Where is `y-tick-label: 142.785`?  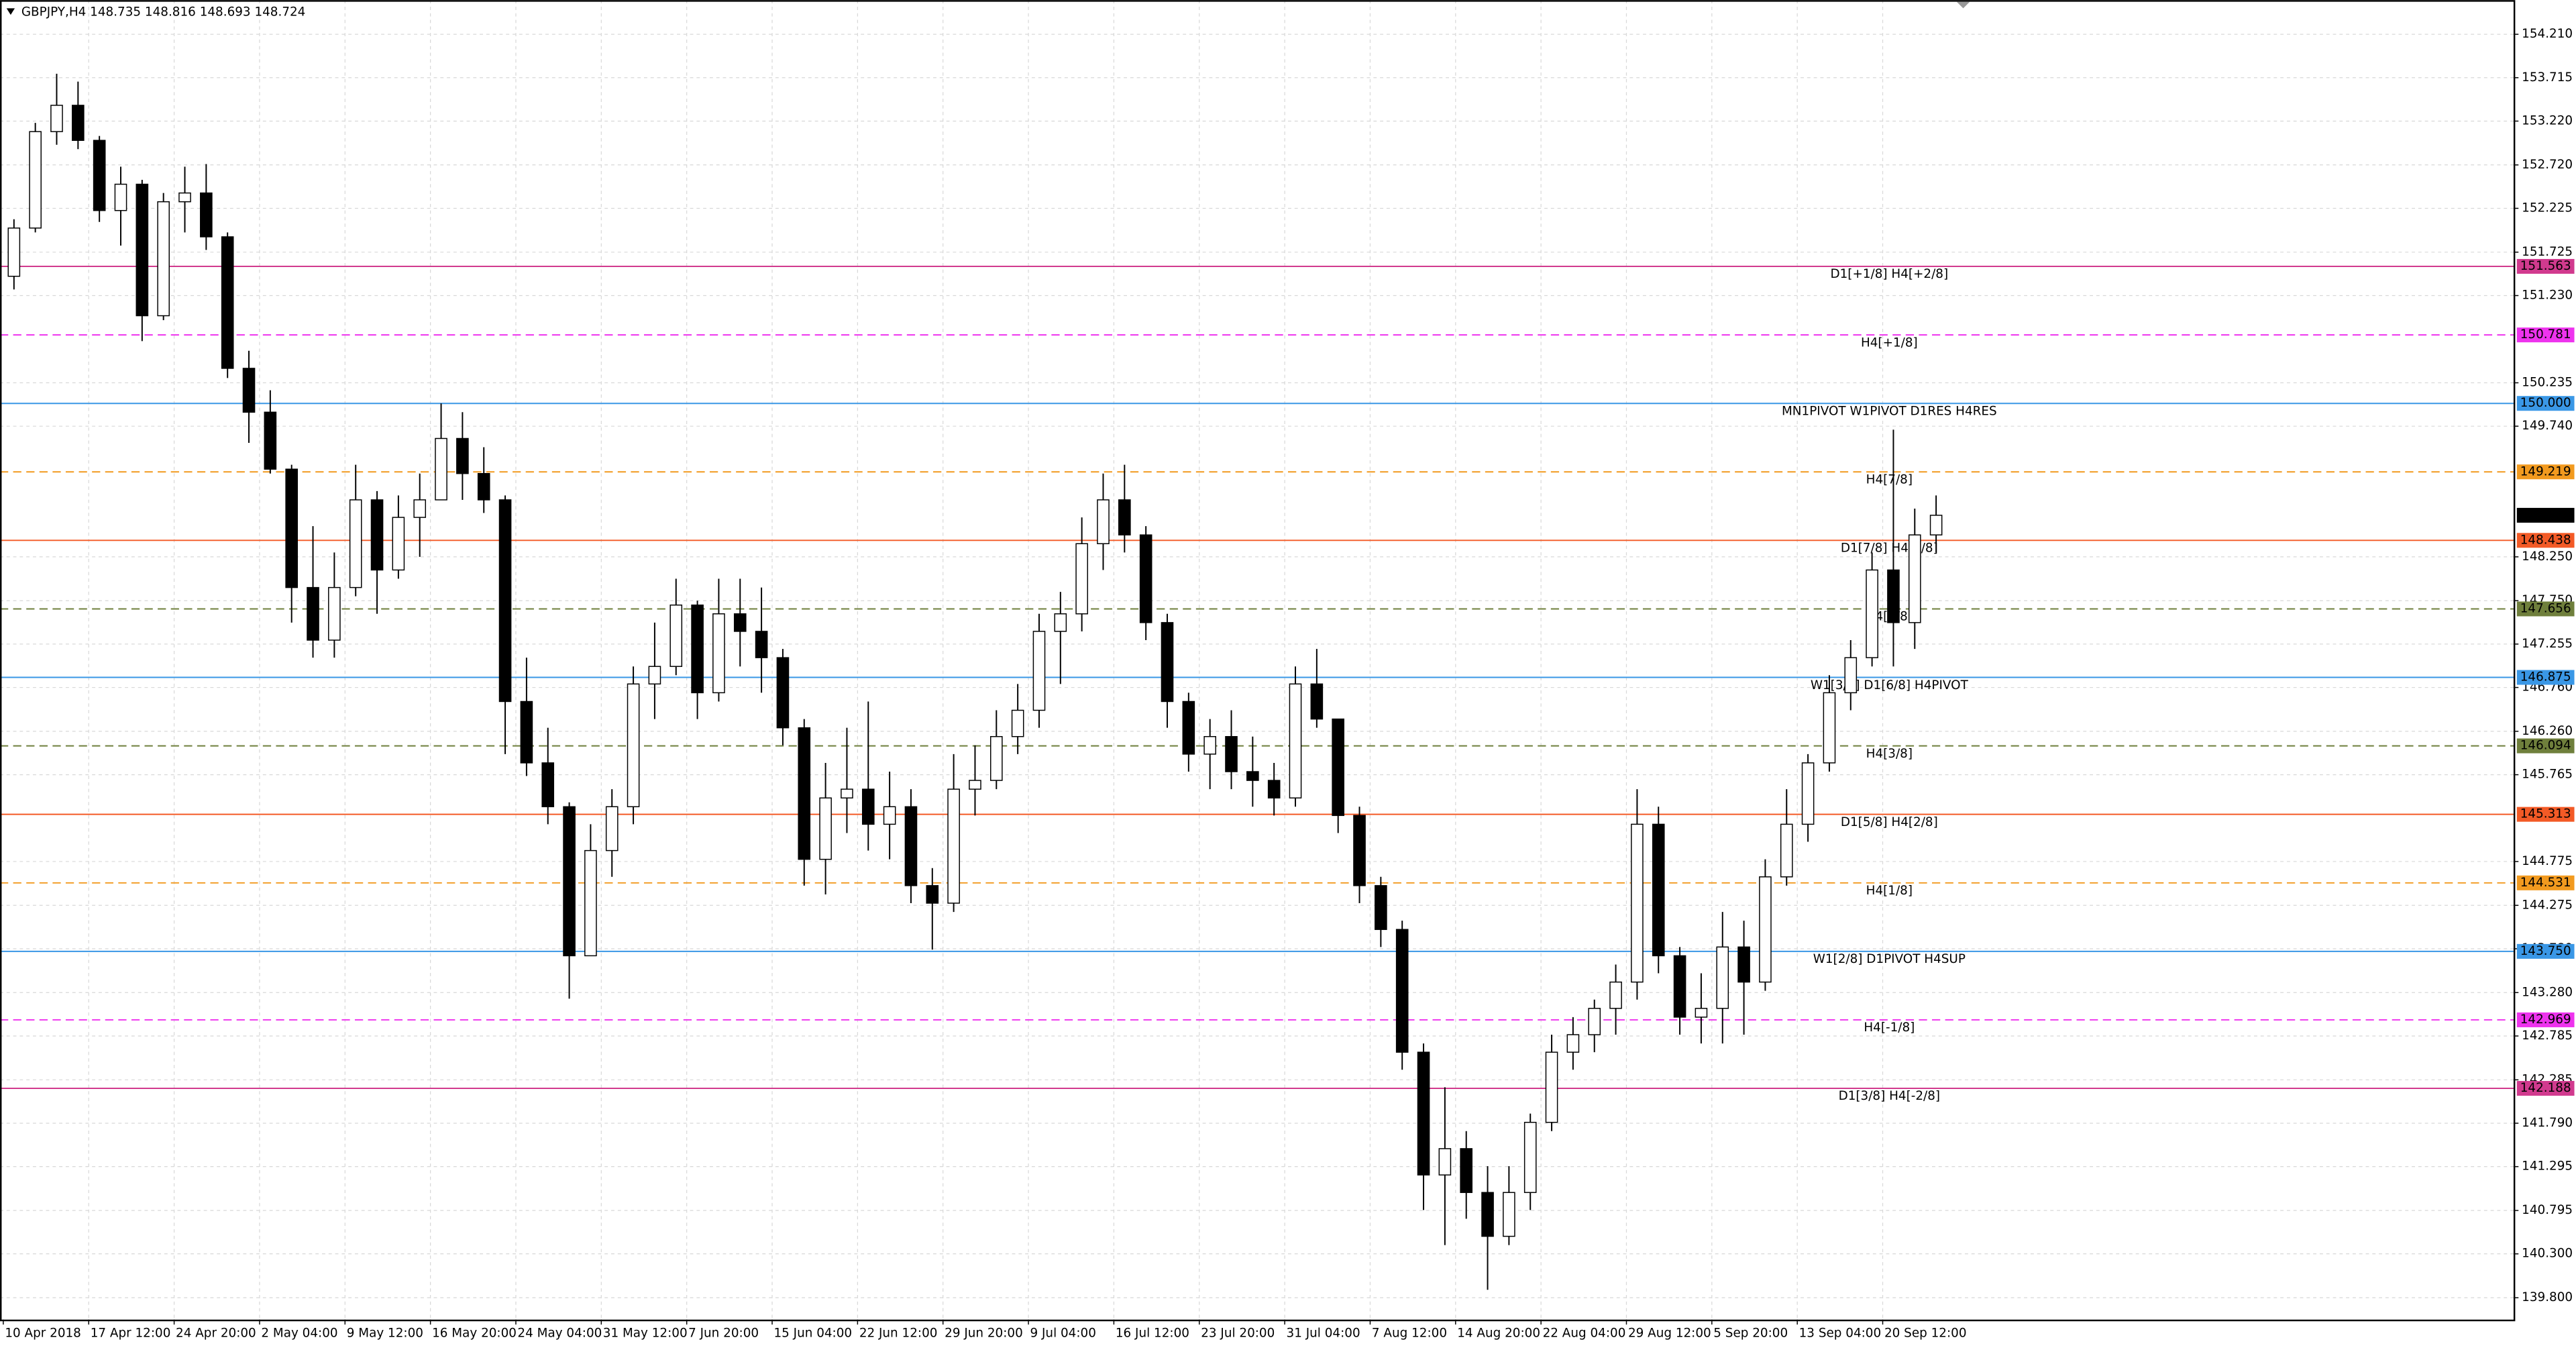 y-tick-label: 142.785 is located at coordinates (2547, 1036).